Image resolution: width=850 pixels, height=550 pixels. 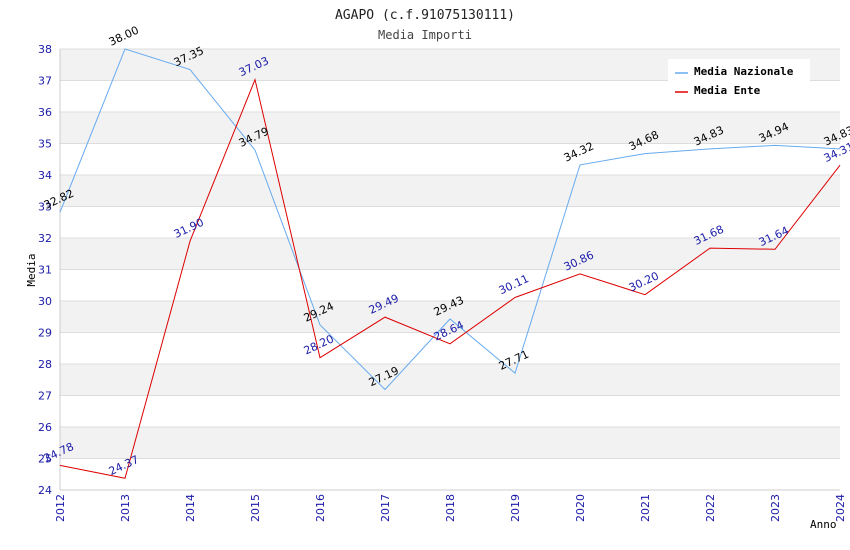 I want to click on x-tick-label: 2020, so click(x=580, y=508).